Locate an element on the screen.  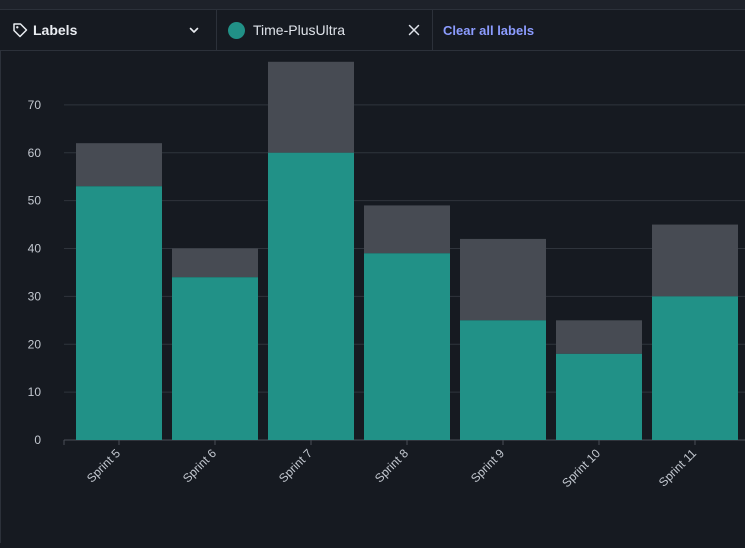
y-tick-label: 50 is located at coordinates (35, 201).